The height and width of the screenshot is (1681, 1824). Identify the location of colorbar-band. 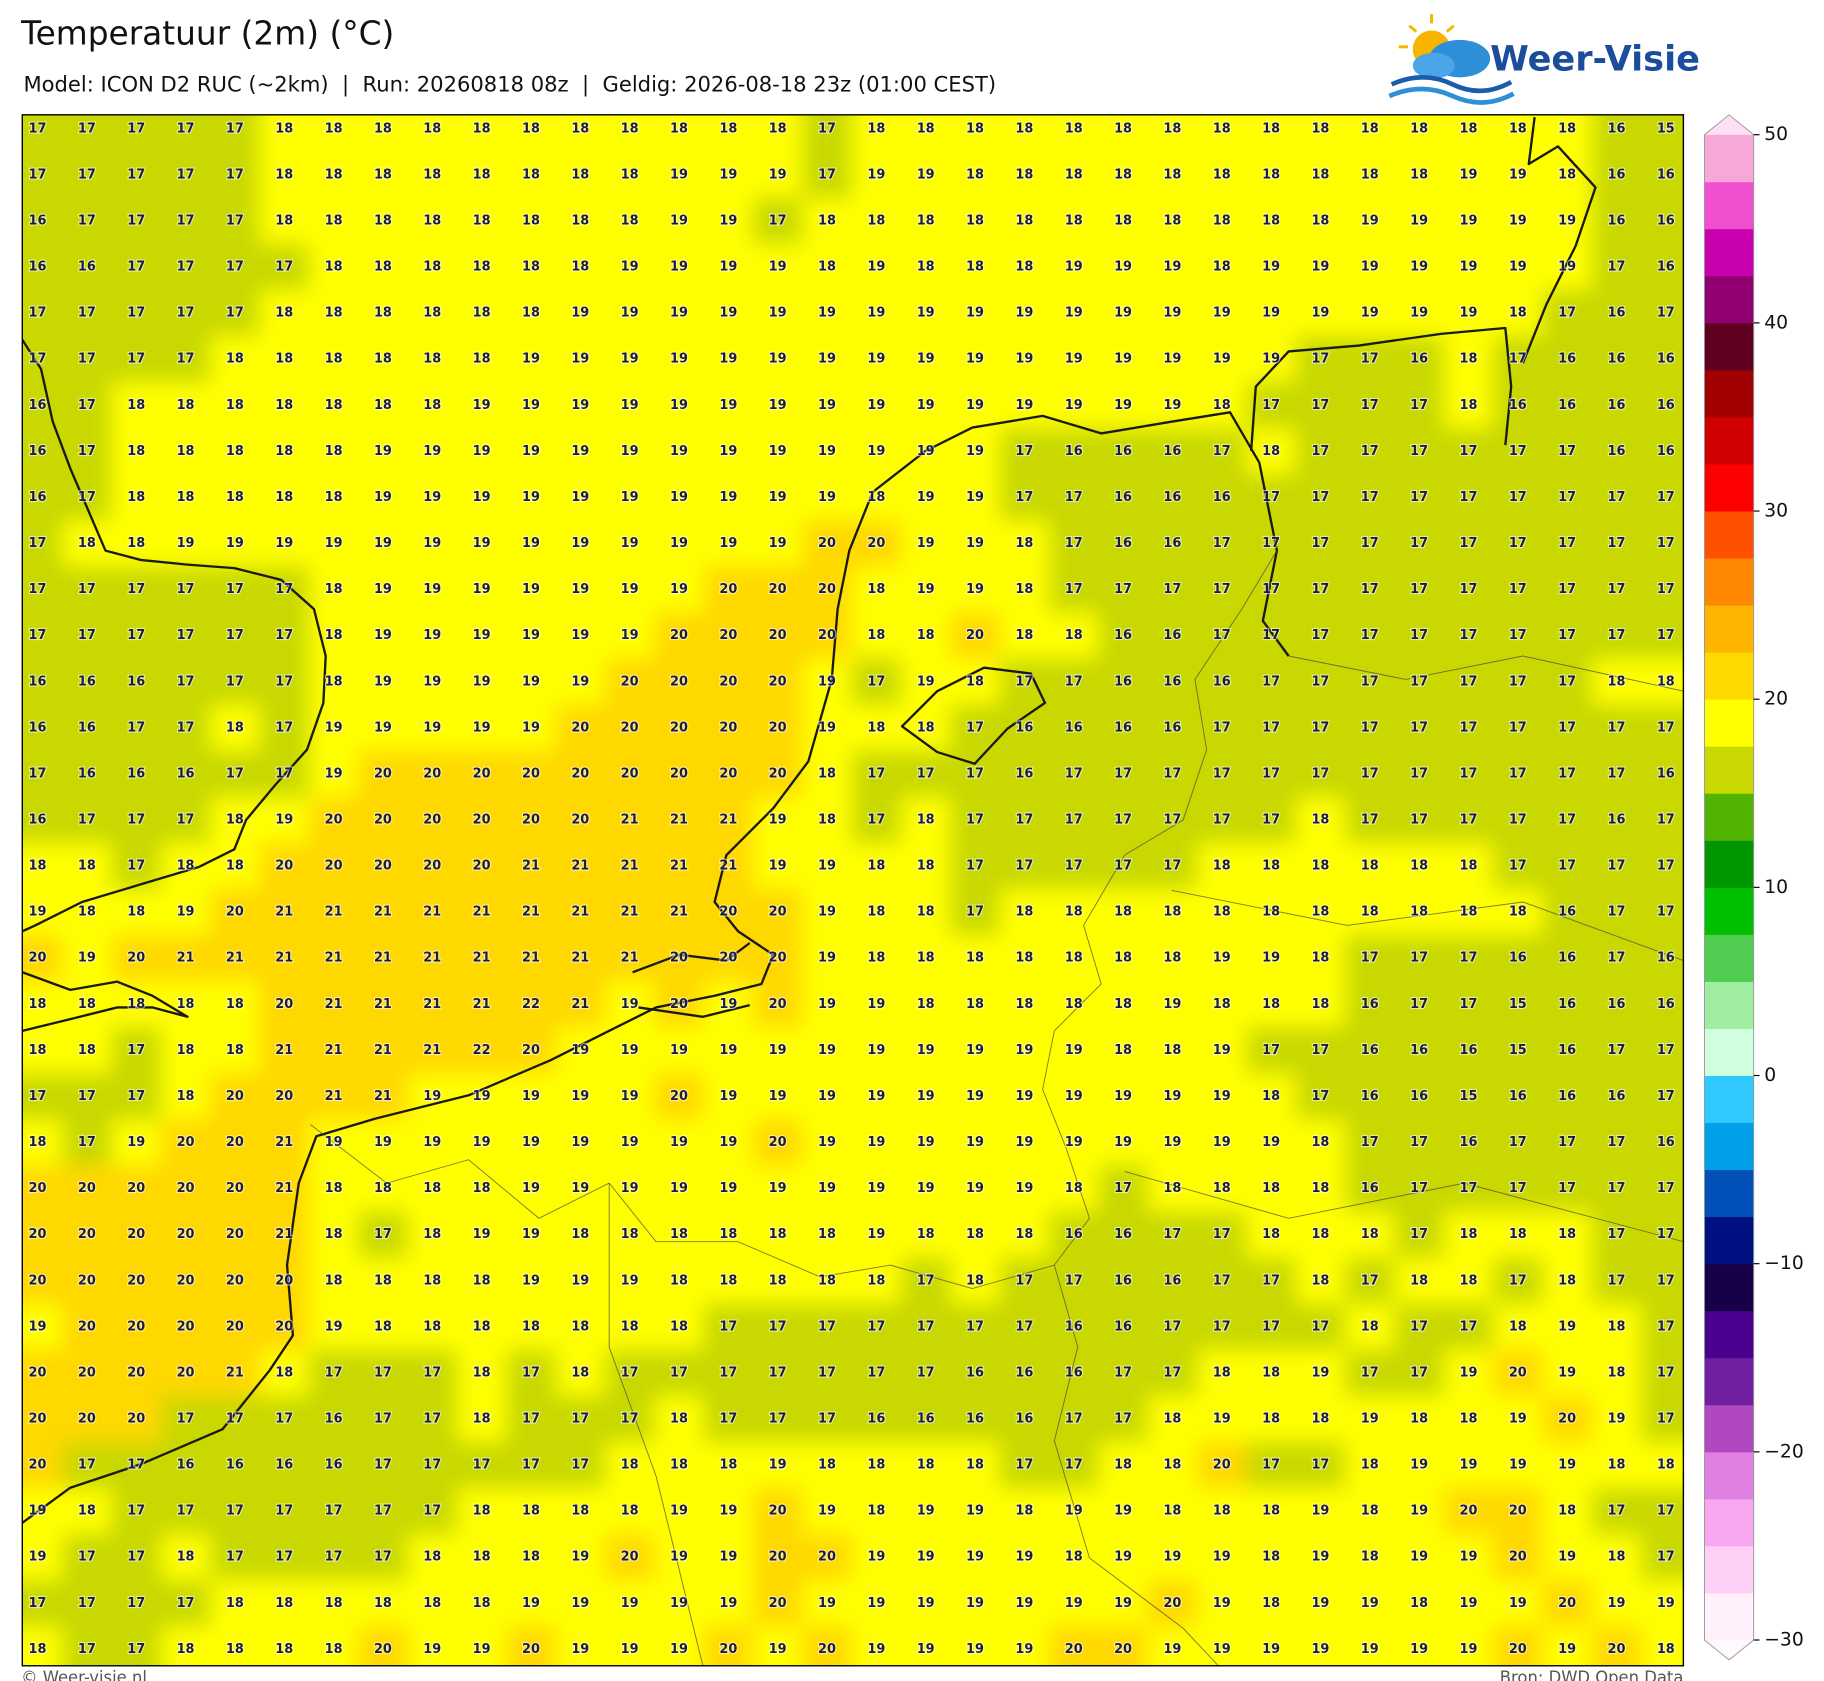
(1729, 1334).